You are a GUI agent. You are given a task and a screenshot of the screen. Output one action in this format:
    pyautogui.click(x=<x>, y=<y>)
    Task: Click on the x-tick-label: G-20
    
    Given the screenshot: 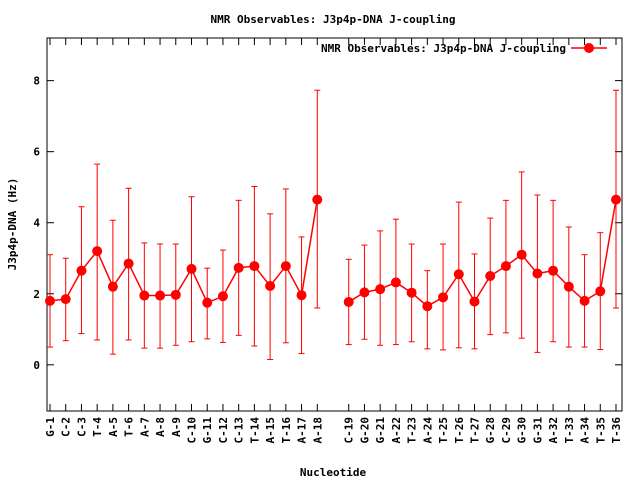 What is the action you would take?
    pyautogui.click(x=364, y=430)
    